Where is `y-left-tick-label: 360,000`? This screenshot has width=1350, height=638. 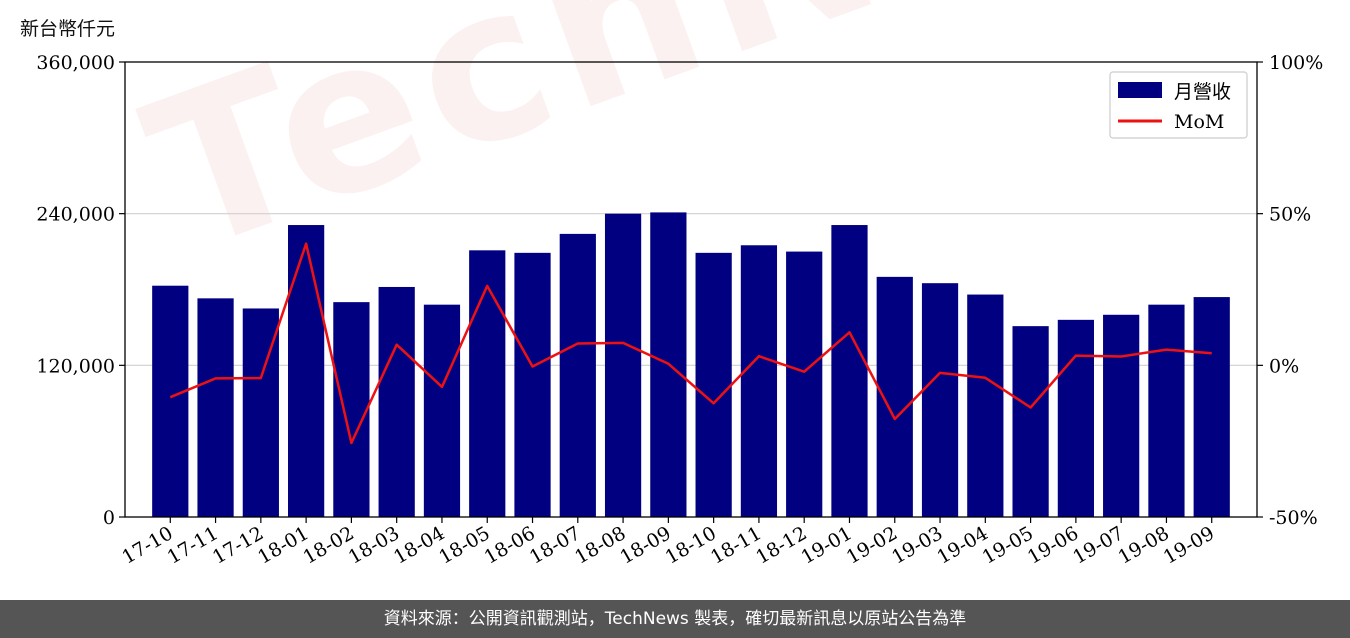 y-left-tick-label: 360,000 is located at coordinates (75, 63).